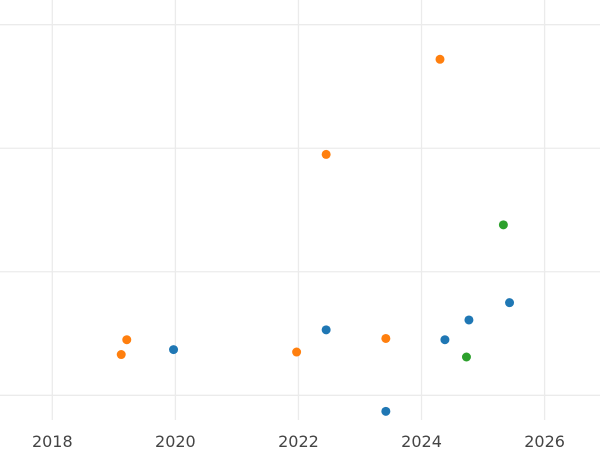 Image resolution: width=600 pixels, height=450 pixels. I want to click on x-tick-label: 2020, so click(175, 441).